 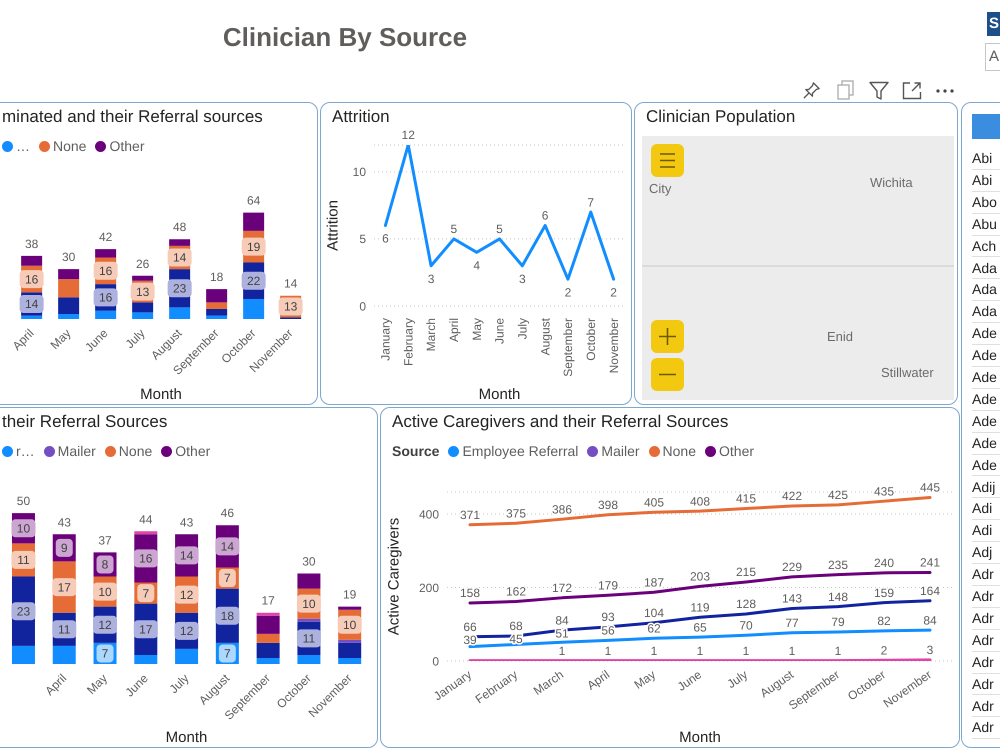 I want to click on data-label: 16, so click(x=146, y=559).